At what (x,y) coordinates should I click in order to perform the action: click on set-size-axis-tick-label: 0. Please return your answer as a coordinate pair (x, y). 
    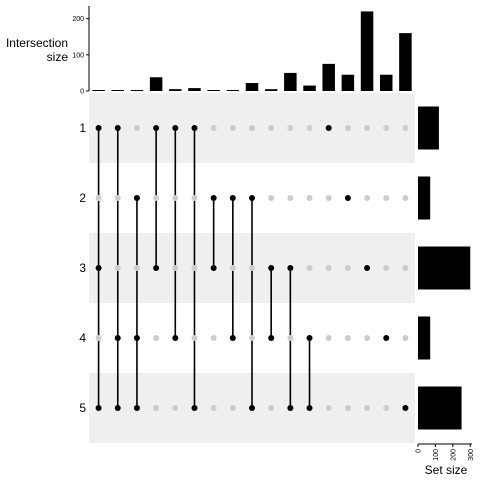
    Looking at the image, I should click on (419, 451).